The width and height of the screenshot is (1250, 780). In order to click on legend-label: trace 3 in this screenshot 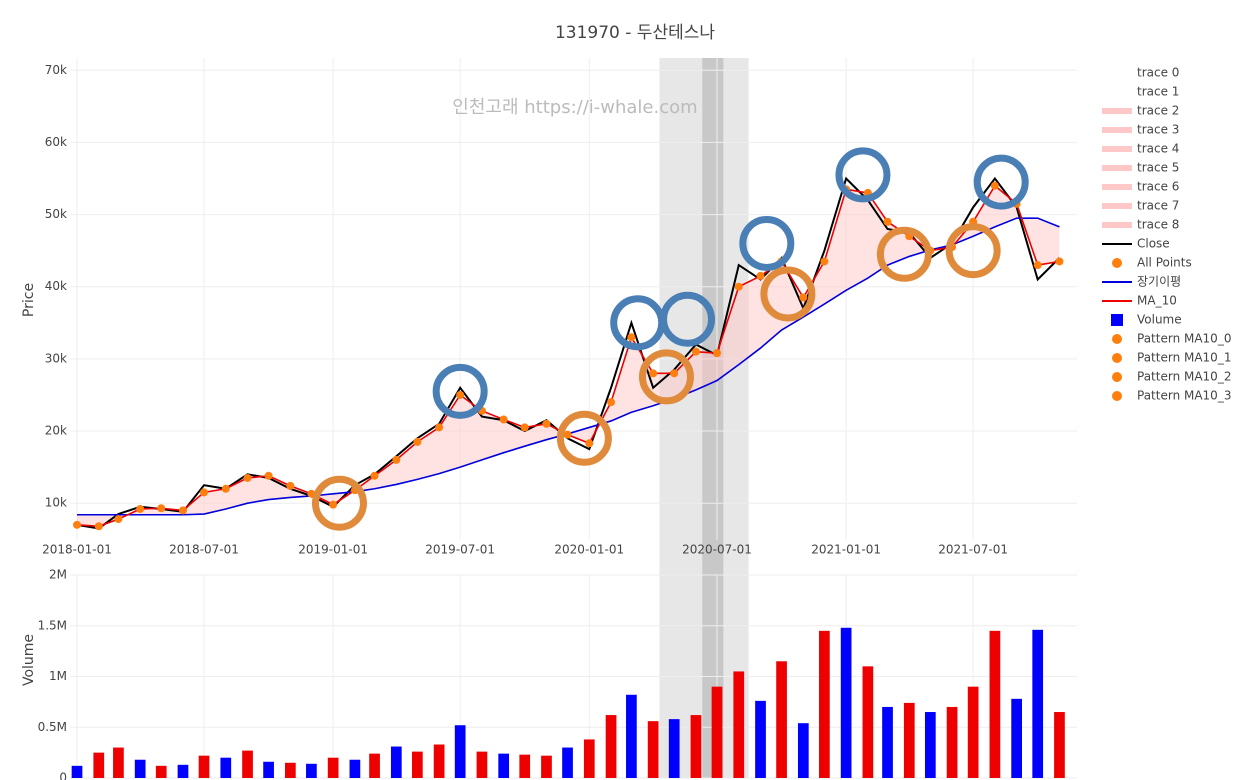, I will do `click(1158, 130)`.